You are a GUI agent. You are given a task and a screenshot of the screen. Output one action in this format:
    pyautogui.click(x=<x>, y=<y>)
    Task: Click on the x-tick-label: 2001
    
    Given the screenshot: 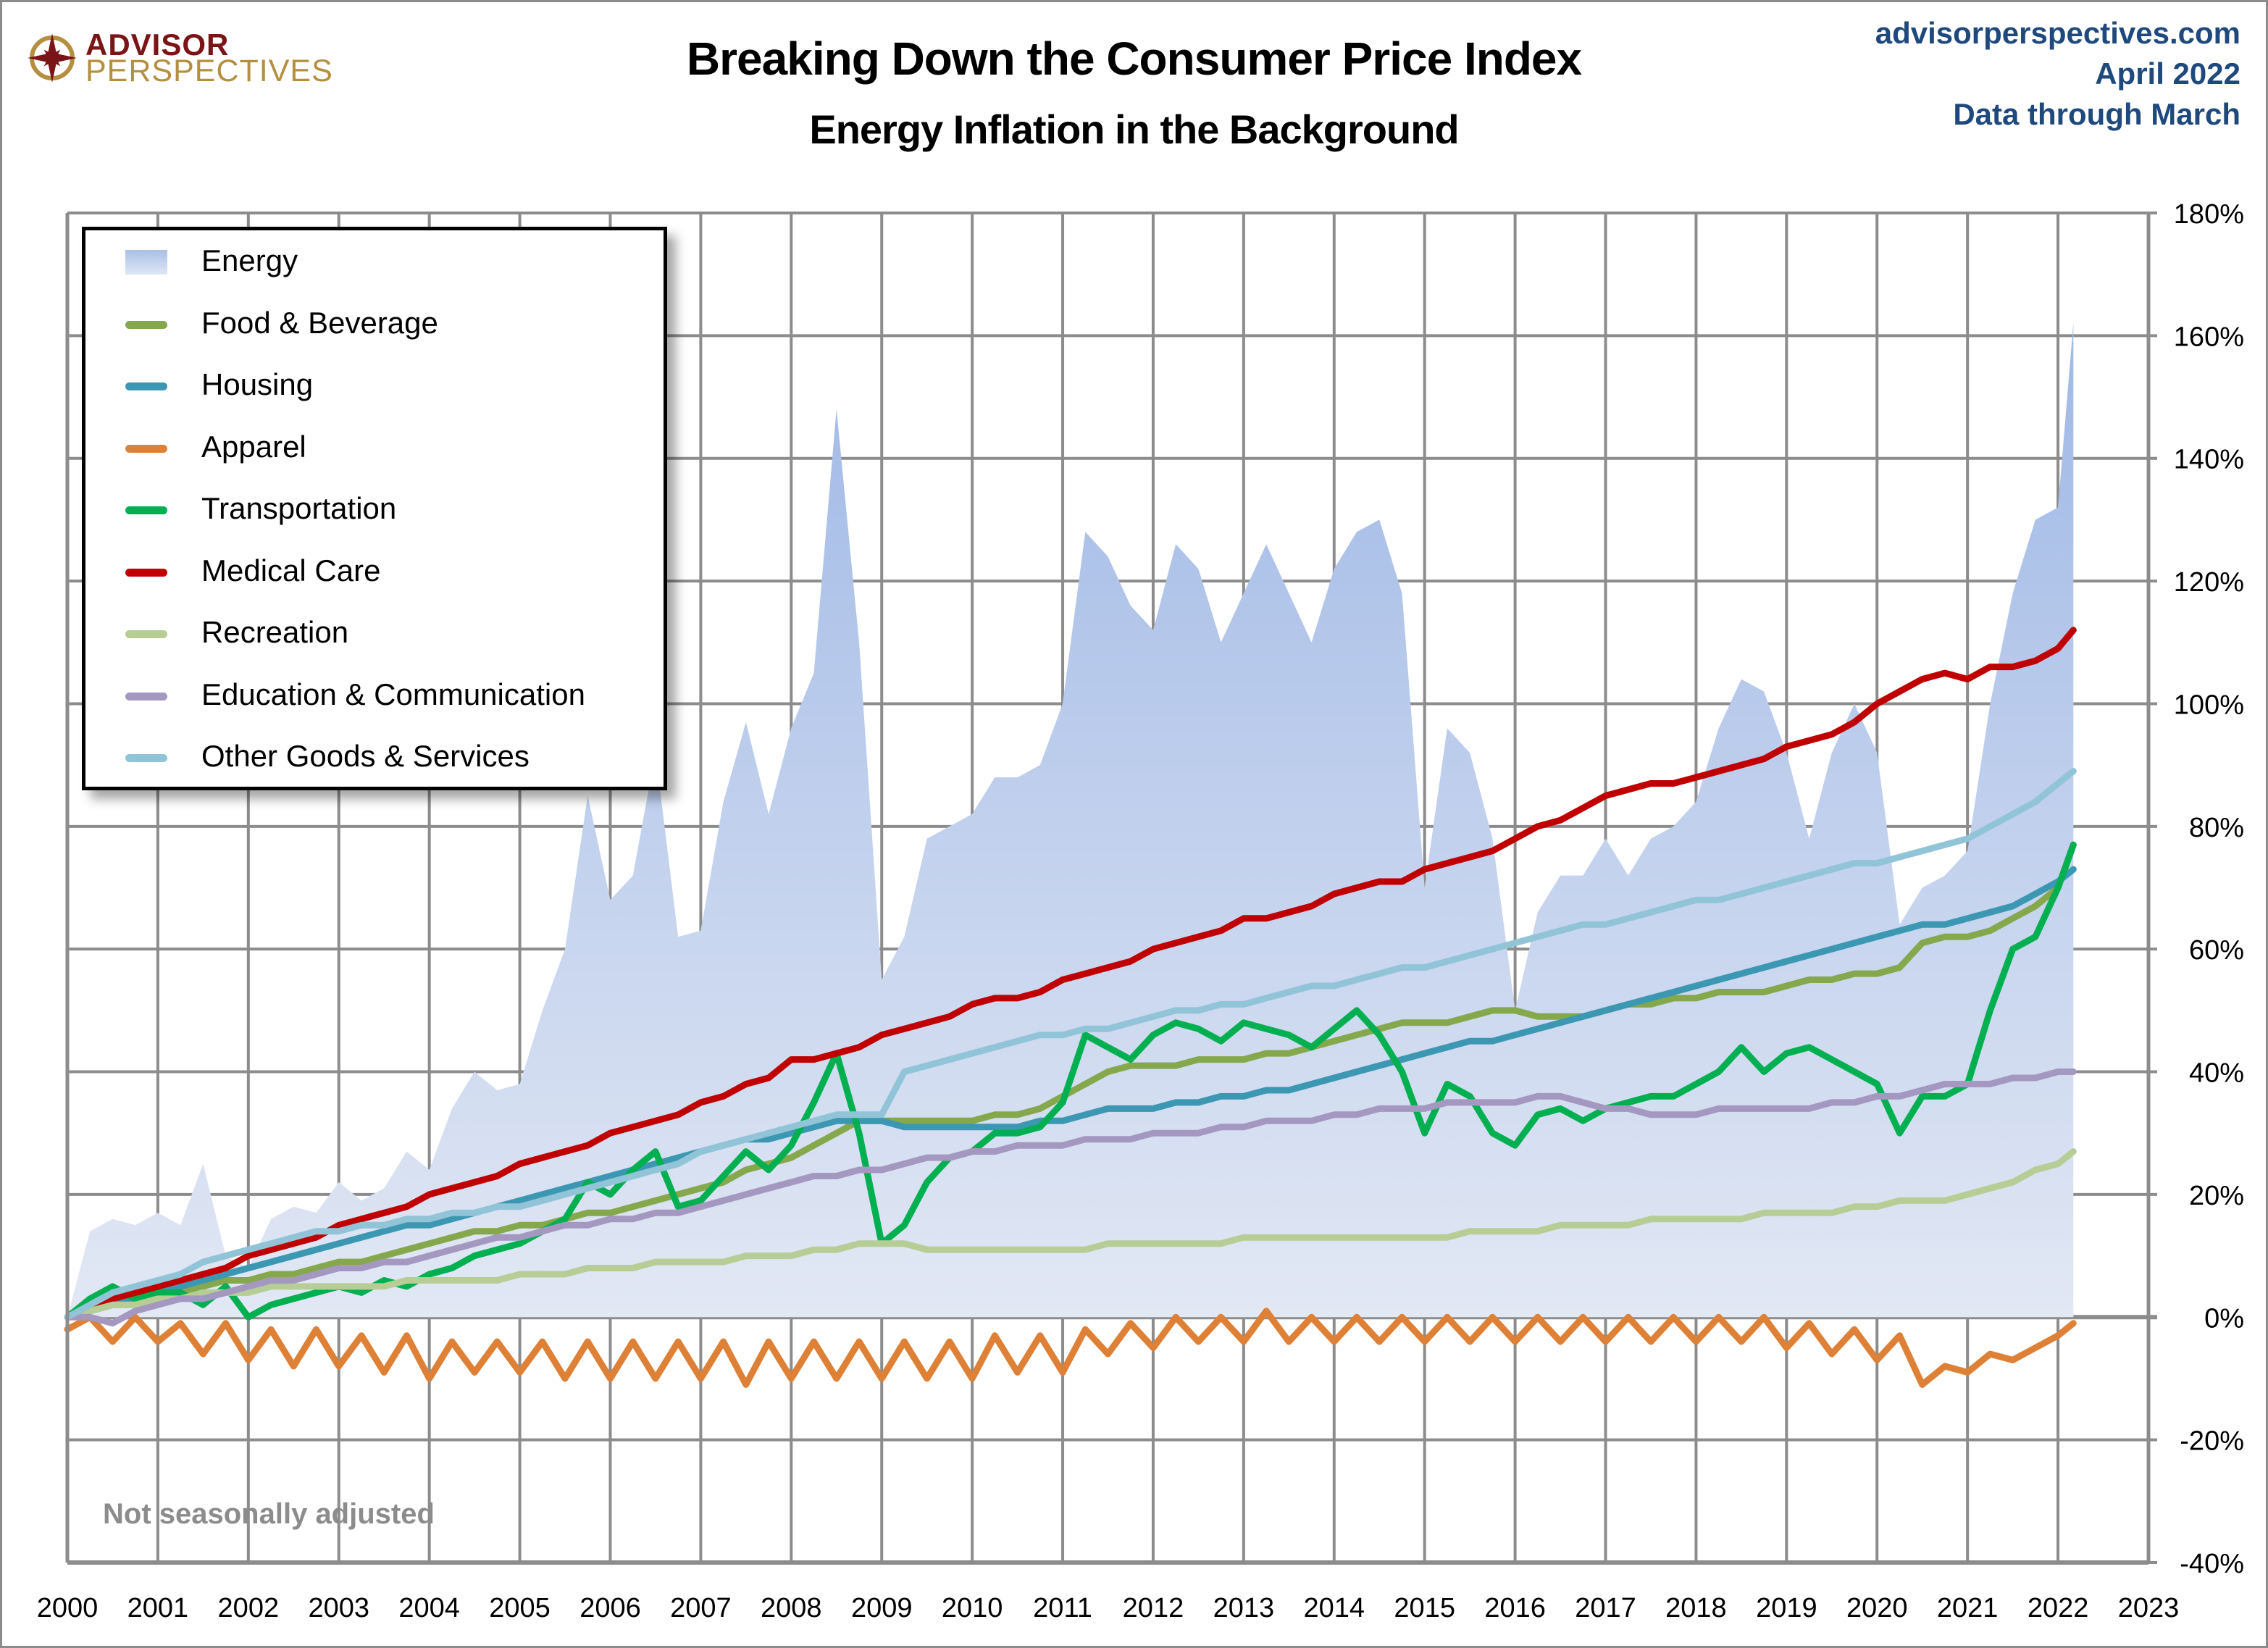 What is the action you would take?
    pyautogui.click(x=158, y=1608)
    